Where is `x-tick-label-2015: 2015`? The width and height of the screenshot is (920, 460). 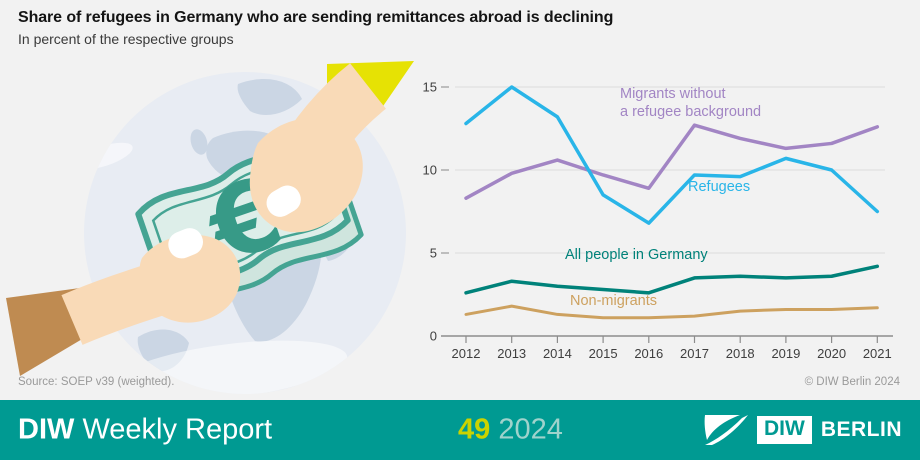
x-tick-label-2015: 2015 is located at coordinates (603, 353).